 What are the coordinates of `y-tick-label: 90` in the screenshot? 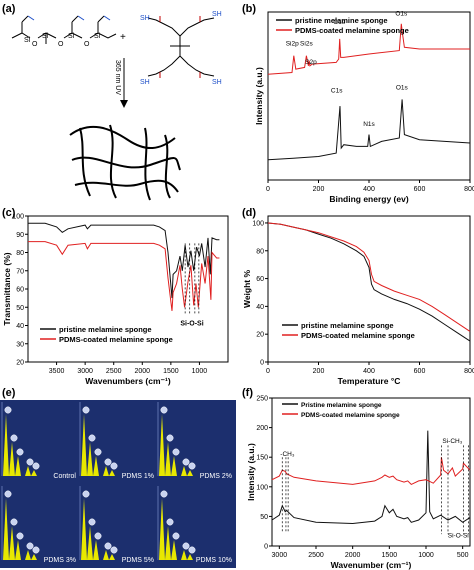 It's located at (20, 235).